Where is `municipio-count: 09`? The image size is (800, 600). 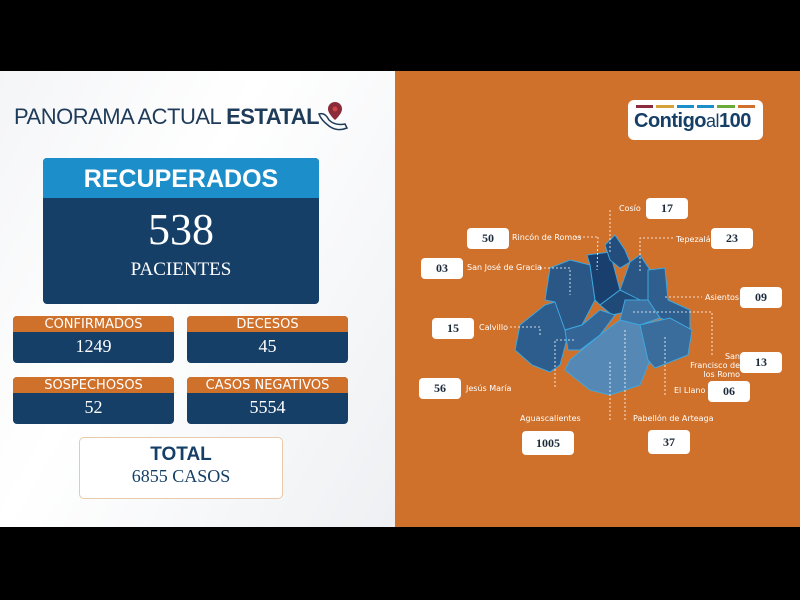 municipio-count: 09 is located at coordinates (761, 297).